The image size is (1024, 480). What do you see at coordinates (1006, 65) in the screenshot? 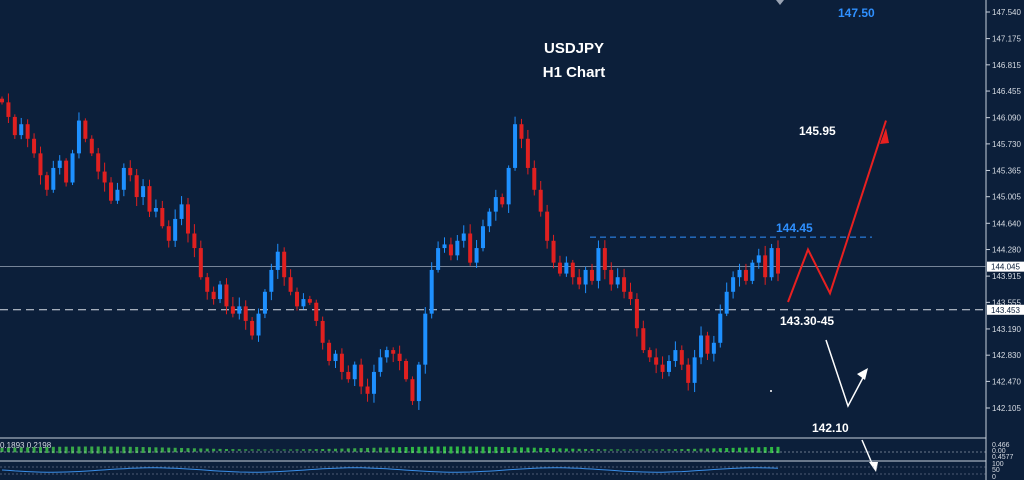
I see `y-tick-label: 146.815` at bounding box center [1006, 65].